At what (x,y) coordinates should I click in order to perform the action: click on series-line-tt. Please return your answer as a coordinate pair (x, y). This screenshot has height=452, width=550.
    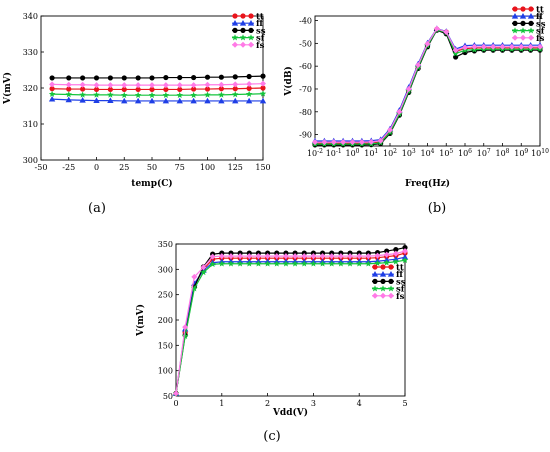
    Looking at the image, I should click on (290, 323).